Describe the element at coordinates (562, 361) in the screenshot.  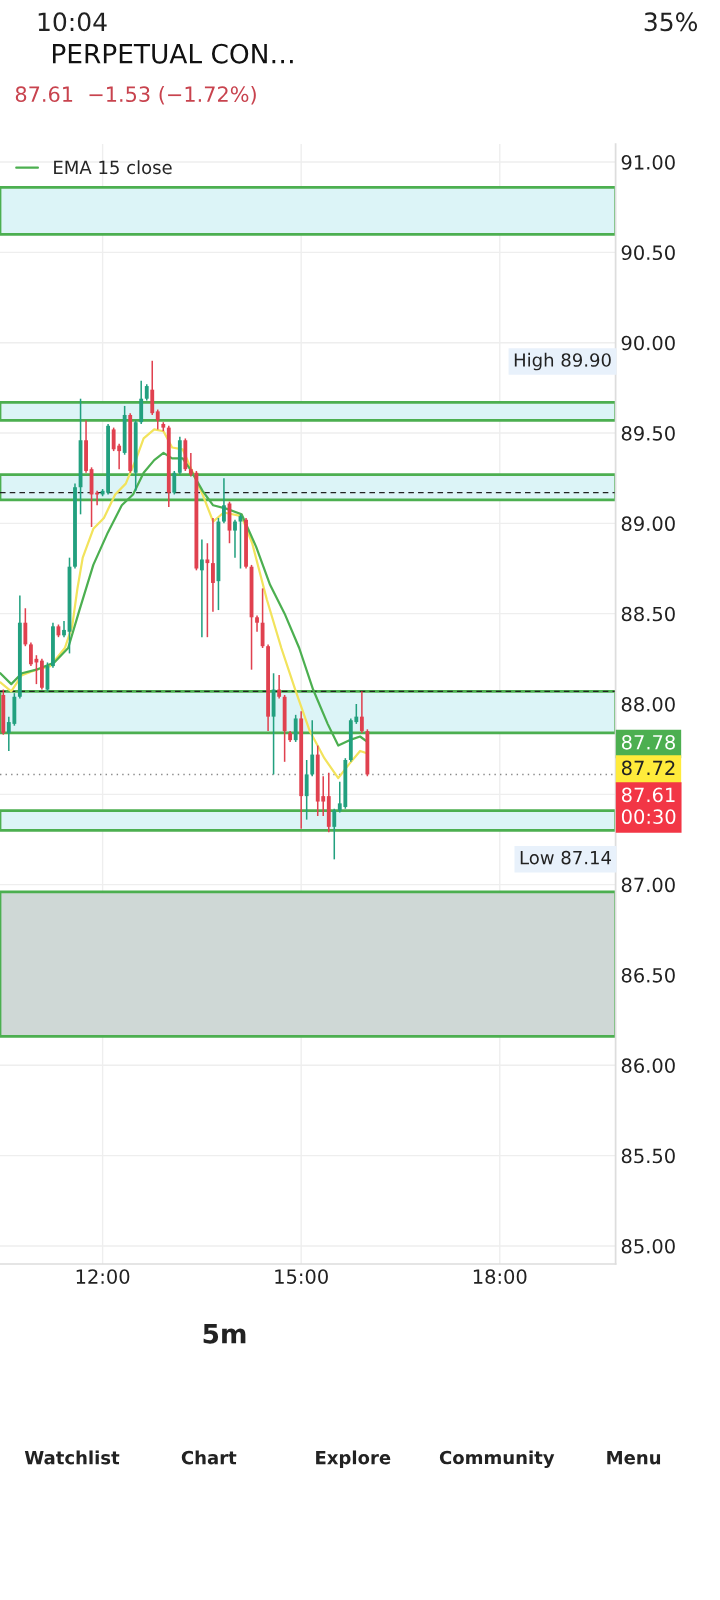
I see `annotation: High 89.90` at that location.